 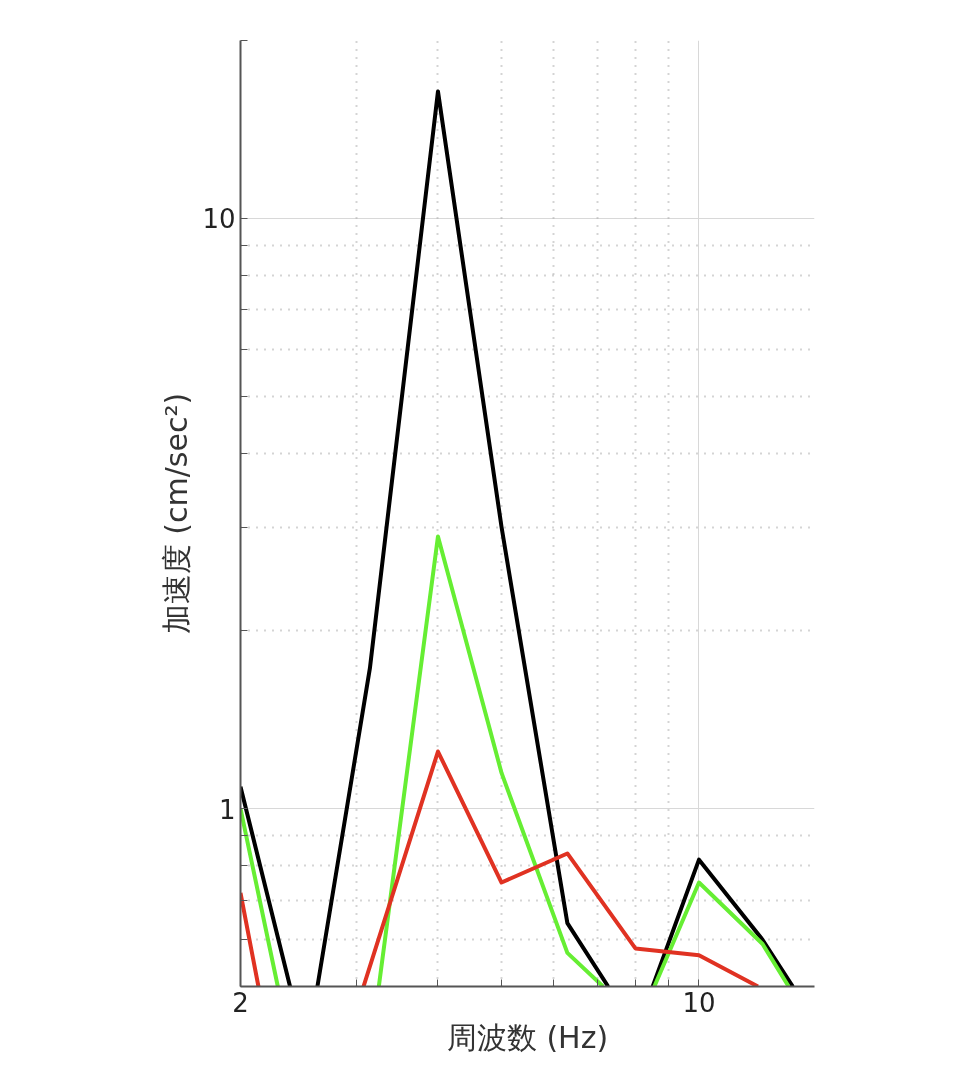 What do you see at coordinates (227, 809) in the screenshot?
I see `y-tick-label: 1` at bounding box center [227, 809].